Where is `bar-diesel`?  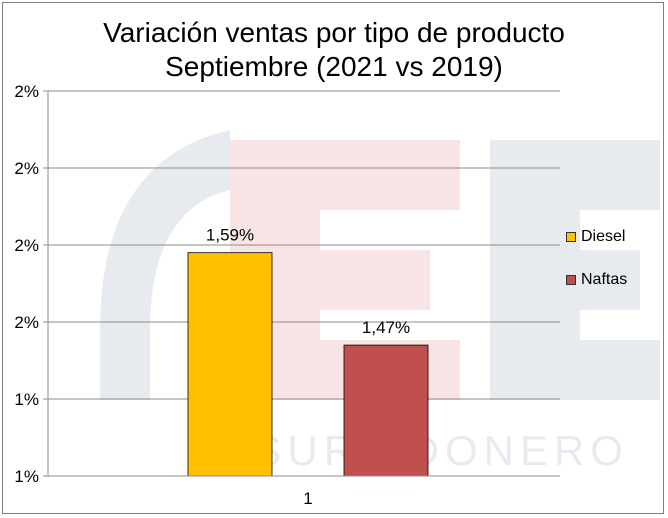
bar-diesel is located at coordinates (230, 364).